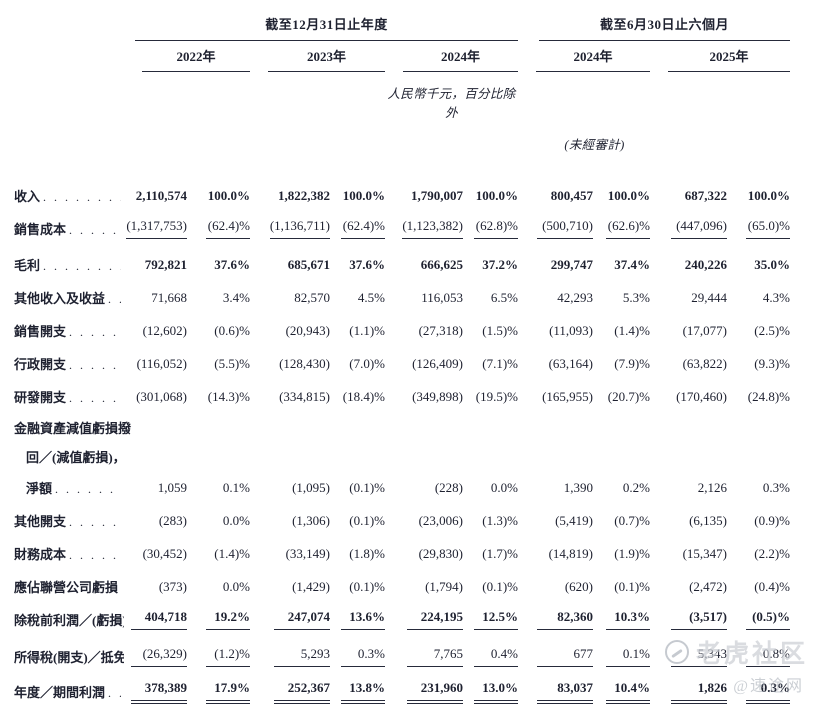 The image size is (814, 710). I want to click on cell-value: 0.0%, so click(504, 487).